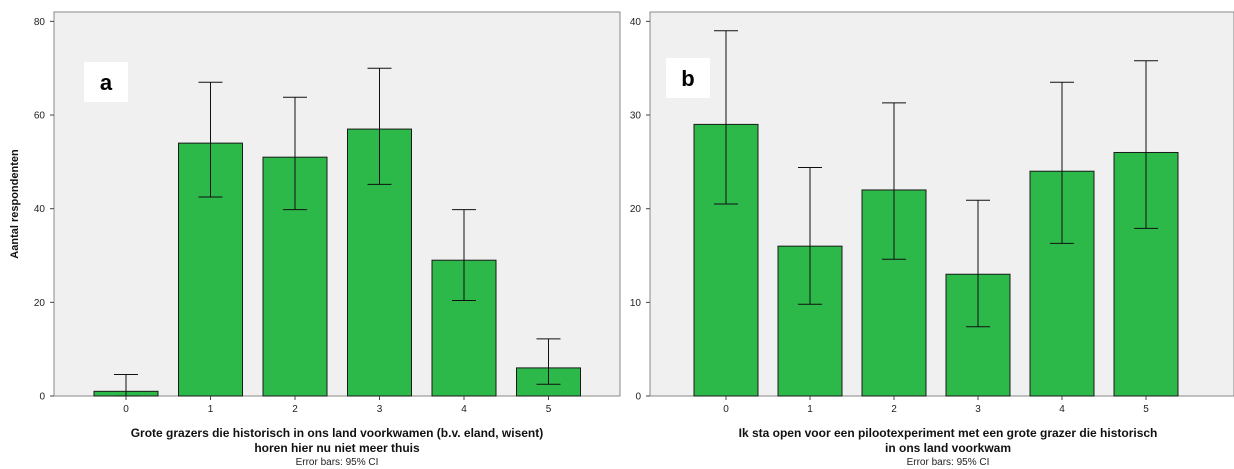 This screenshot has width=1234, height=469. Describe the element at coordinates (948, 462) in the screenshot. I see `error-bar-note-b: Error bars: 95% CI` at that location.